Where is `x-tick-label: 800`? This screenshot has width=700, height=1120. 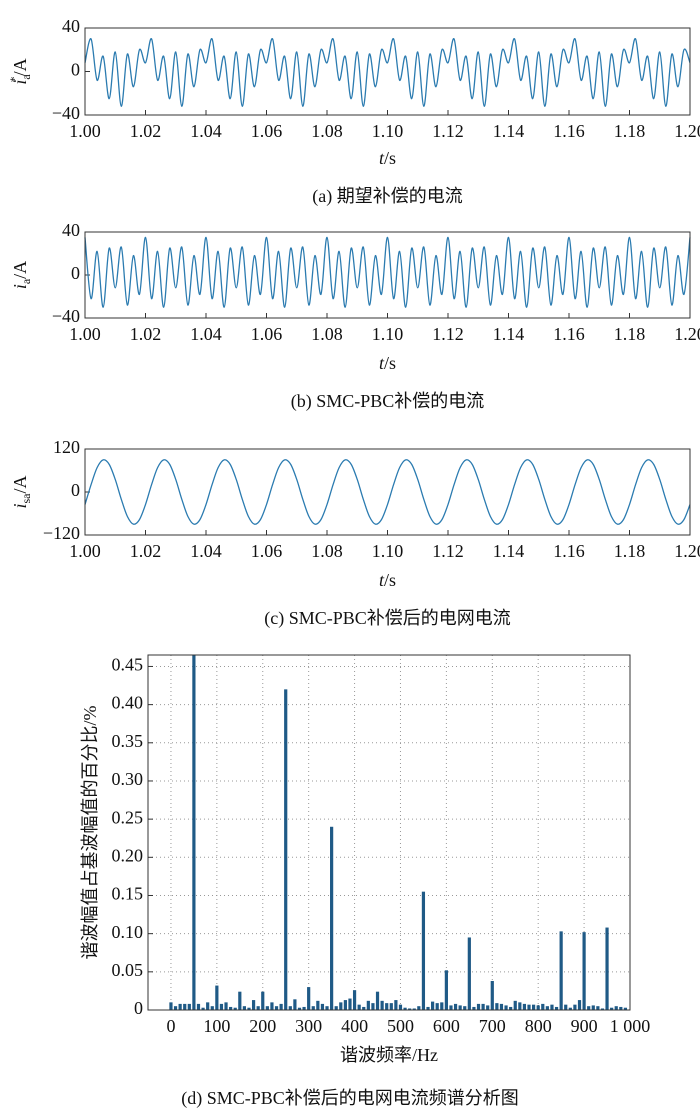 x-tick-label: 800 is located at coordinates (538, 1026).